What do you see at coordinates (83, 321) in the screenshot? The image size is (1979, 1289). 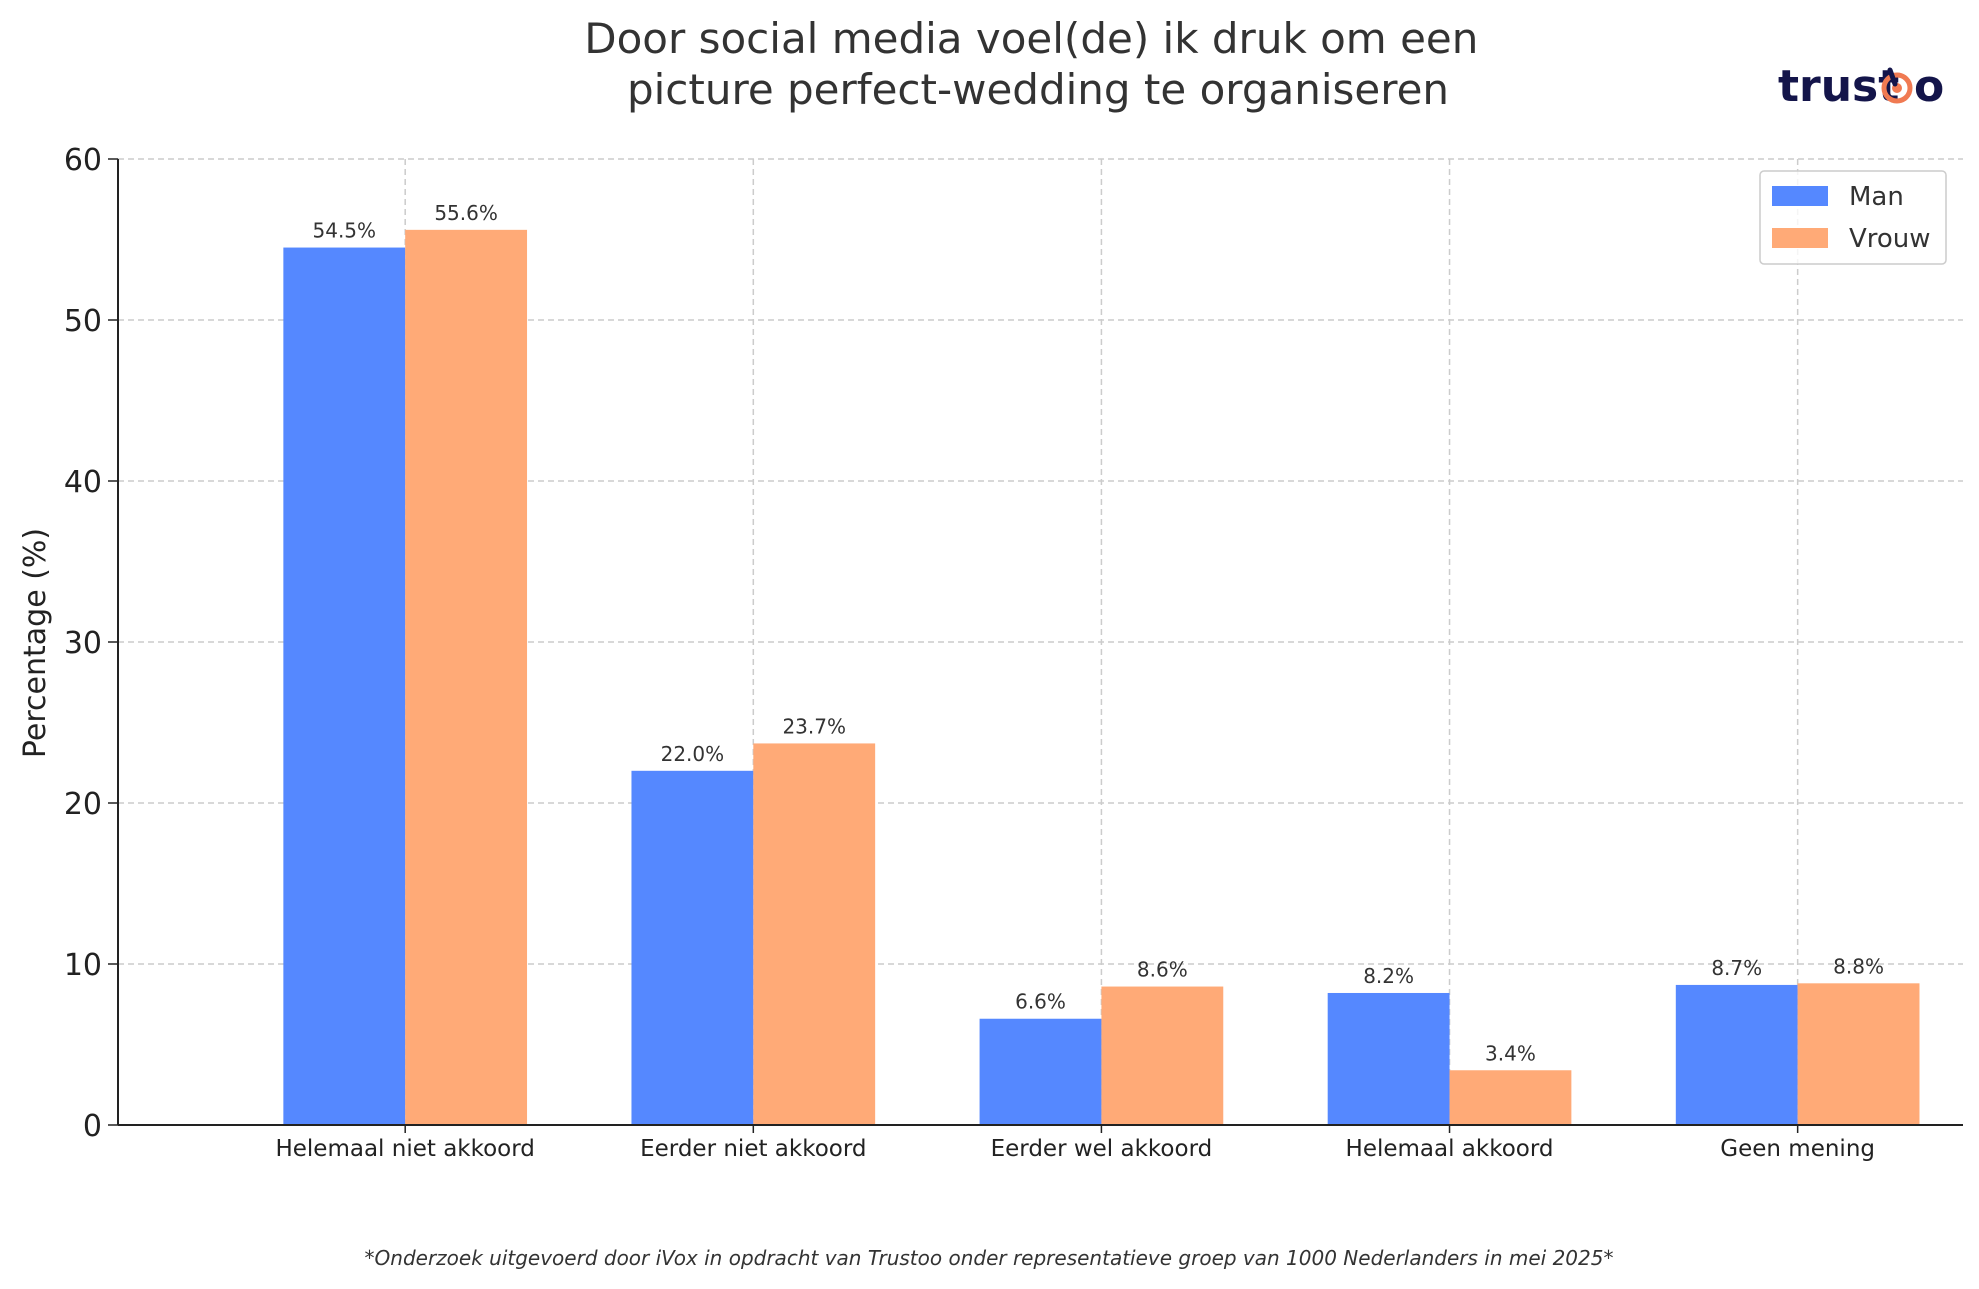 I see `y-tick-label: 50` at bounding box center [83, 321].